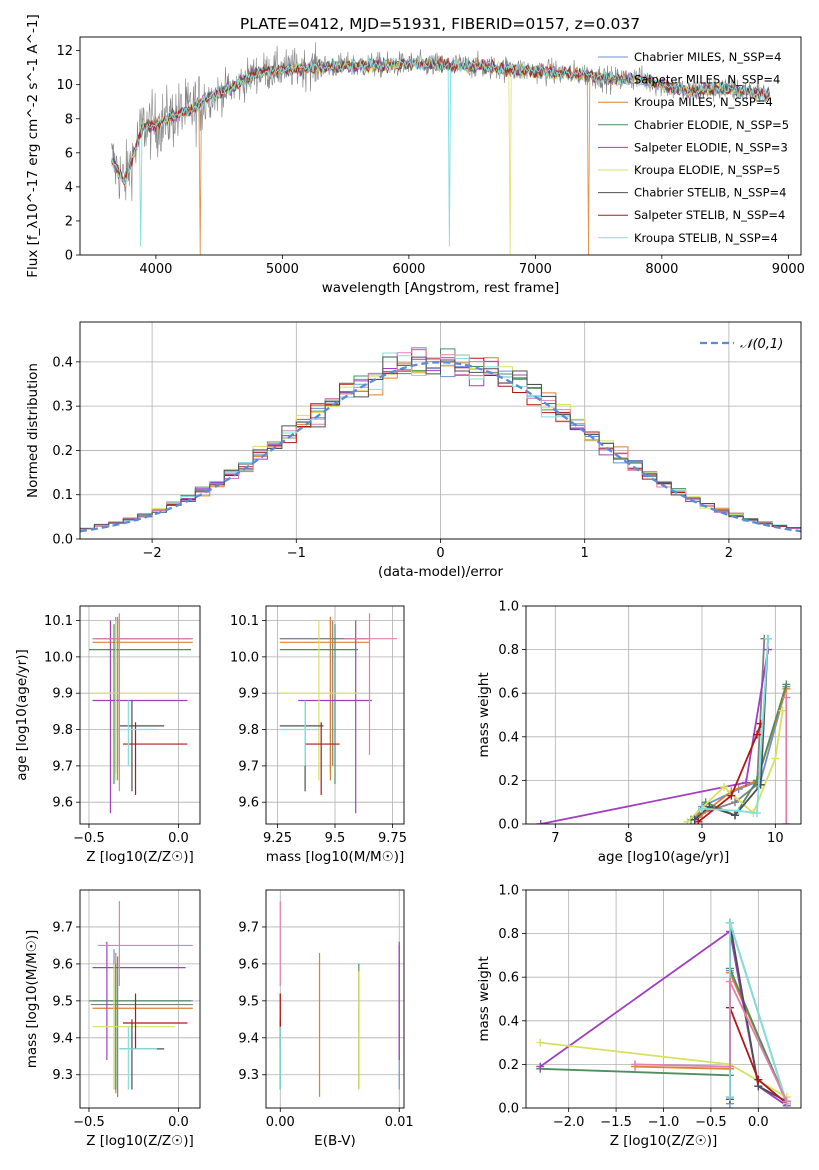 Image resolution: width=819 pixels, height=1170 pixels. I want to click on plot-area-weight-vs-age, so click(663, 729).